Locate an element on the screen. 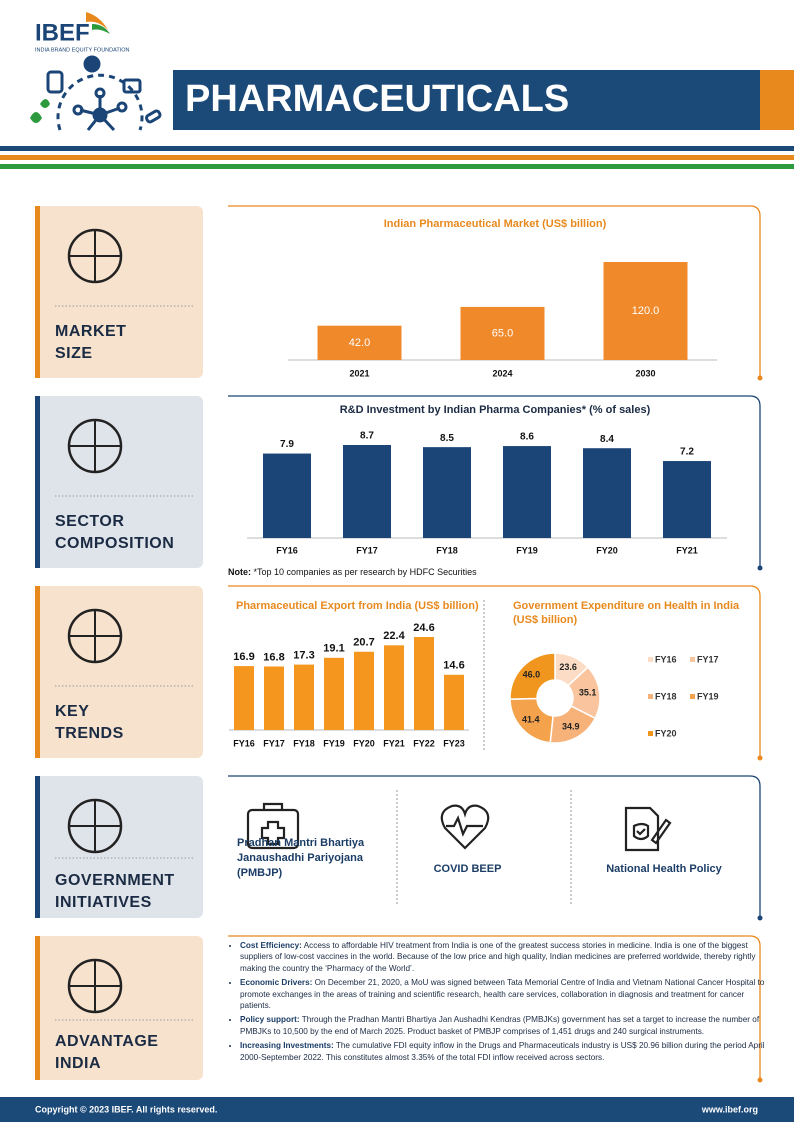 The width and height of the screenshot is (794, 1122). initiative-icons is located at coordinates (459, 827).